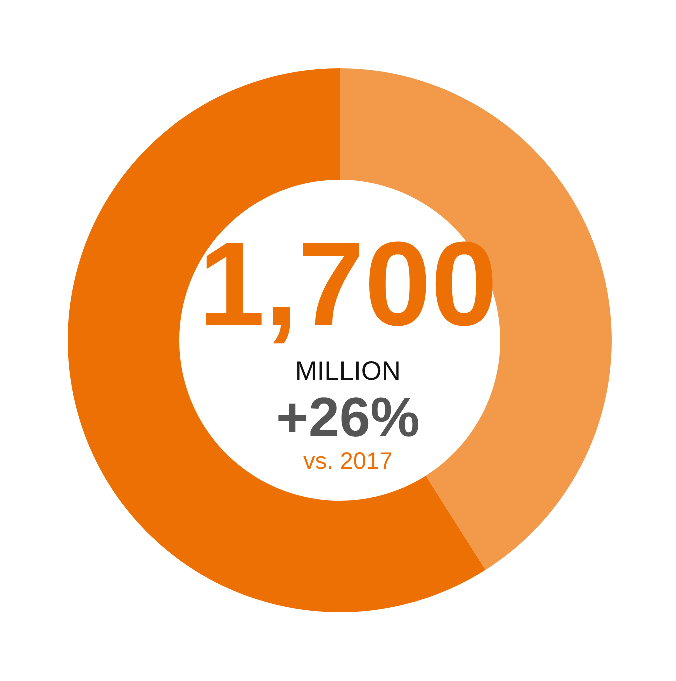 Image resolution: width=676 pixels, height=681 pixels. What do you see at coordinates (348, 418) in the screenshot?
I see `text: +26%` at bounding box center [348, 418].